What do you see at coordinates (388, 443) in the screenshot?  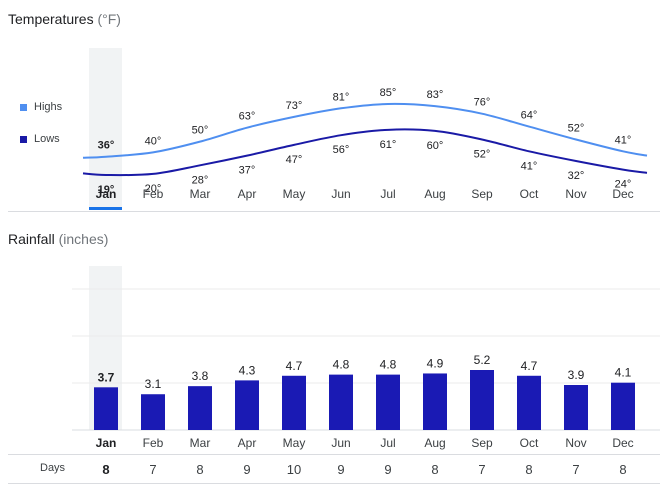 I see `rain-month-jul: Jul` at bounding box center [388, 443].